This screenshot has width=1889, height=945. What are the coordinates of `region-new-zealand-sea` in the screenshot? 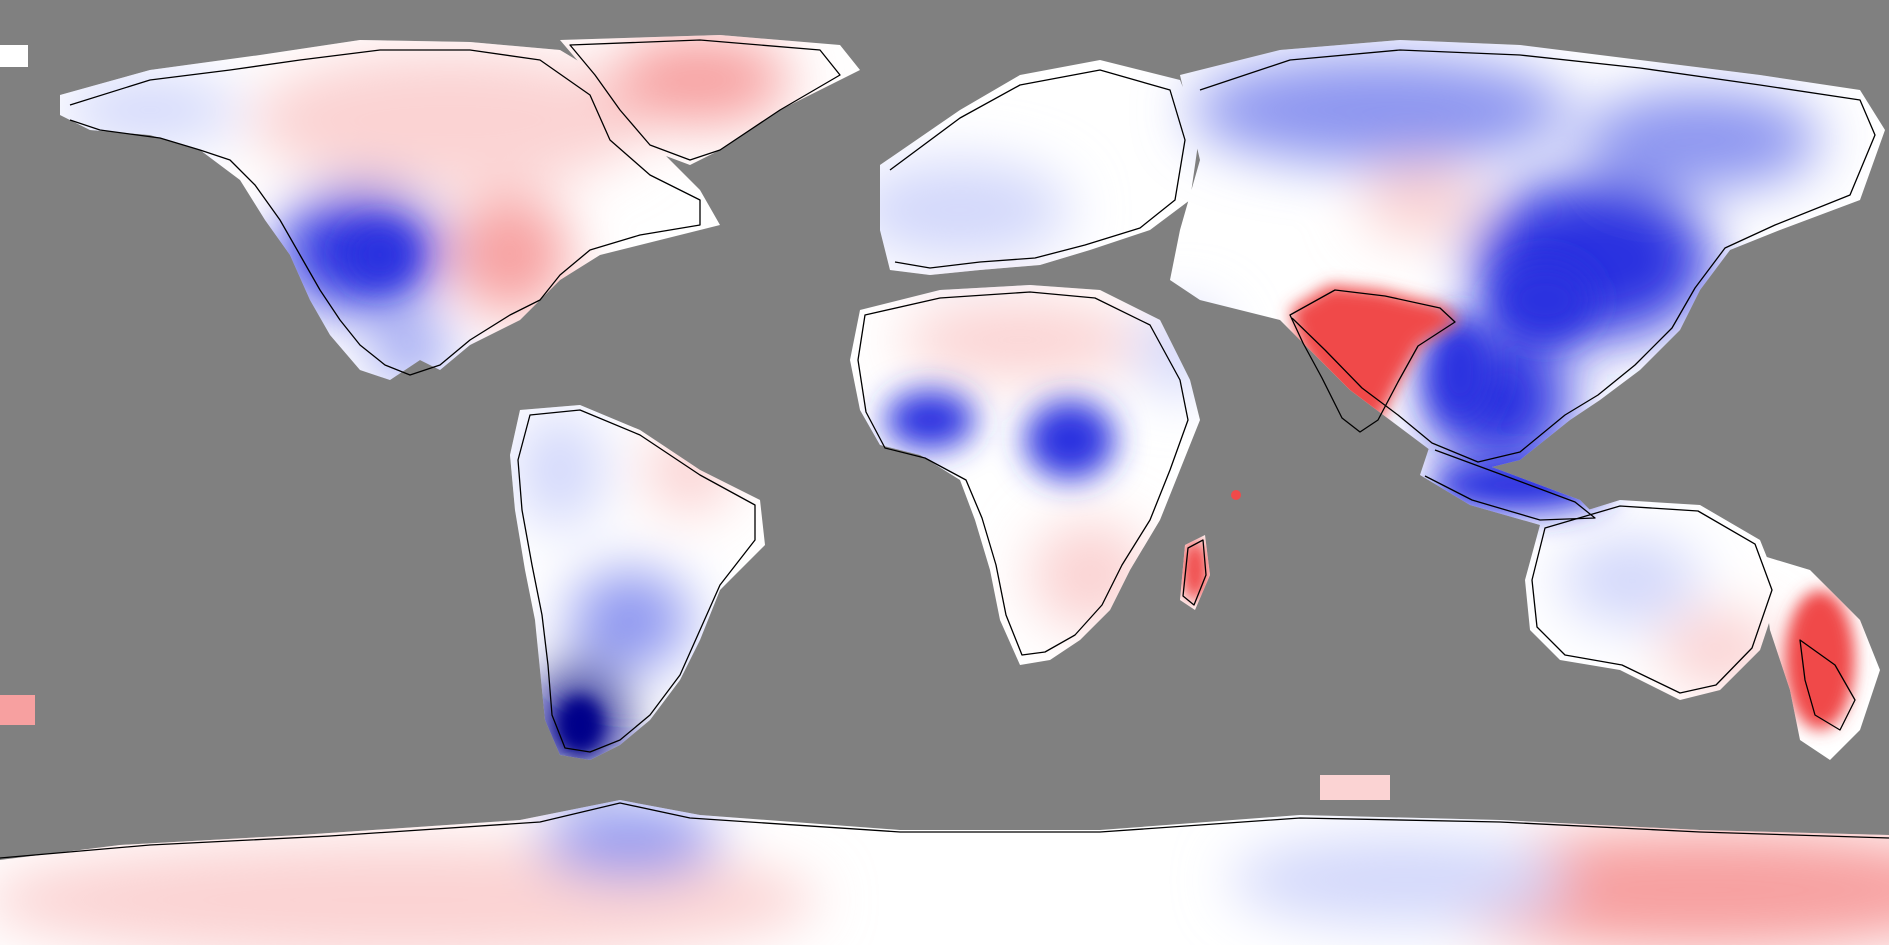 It's located at (1820, 660).